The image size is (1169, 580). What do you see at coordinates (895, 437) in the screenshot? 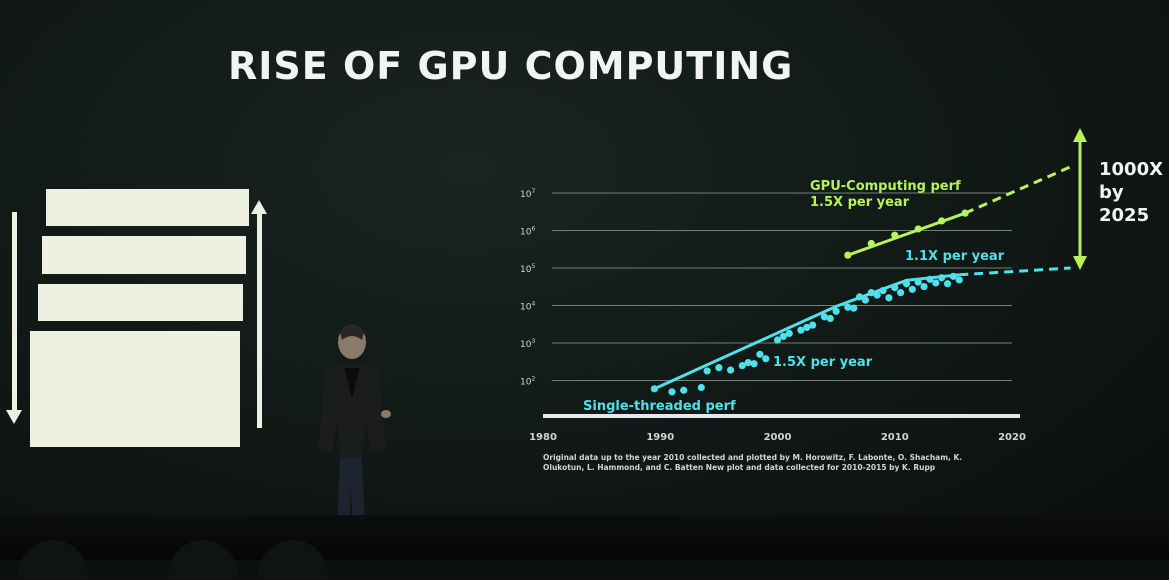
I see `x-tick-label: 2010` at bounding box center [895, 437].